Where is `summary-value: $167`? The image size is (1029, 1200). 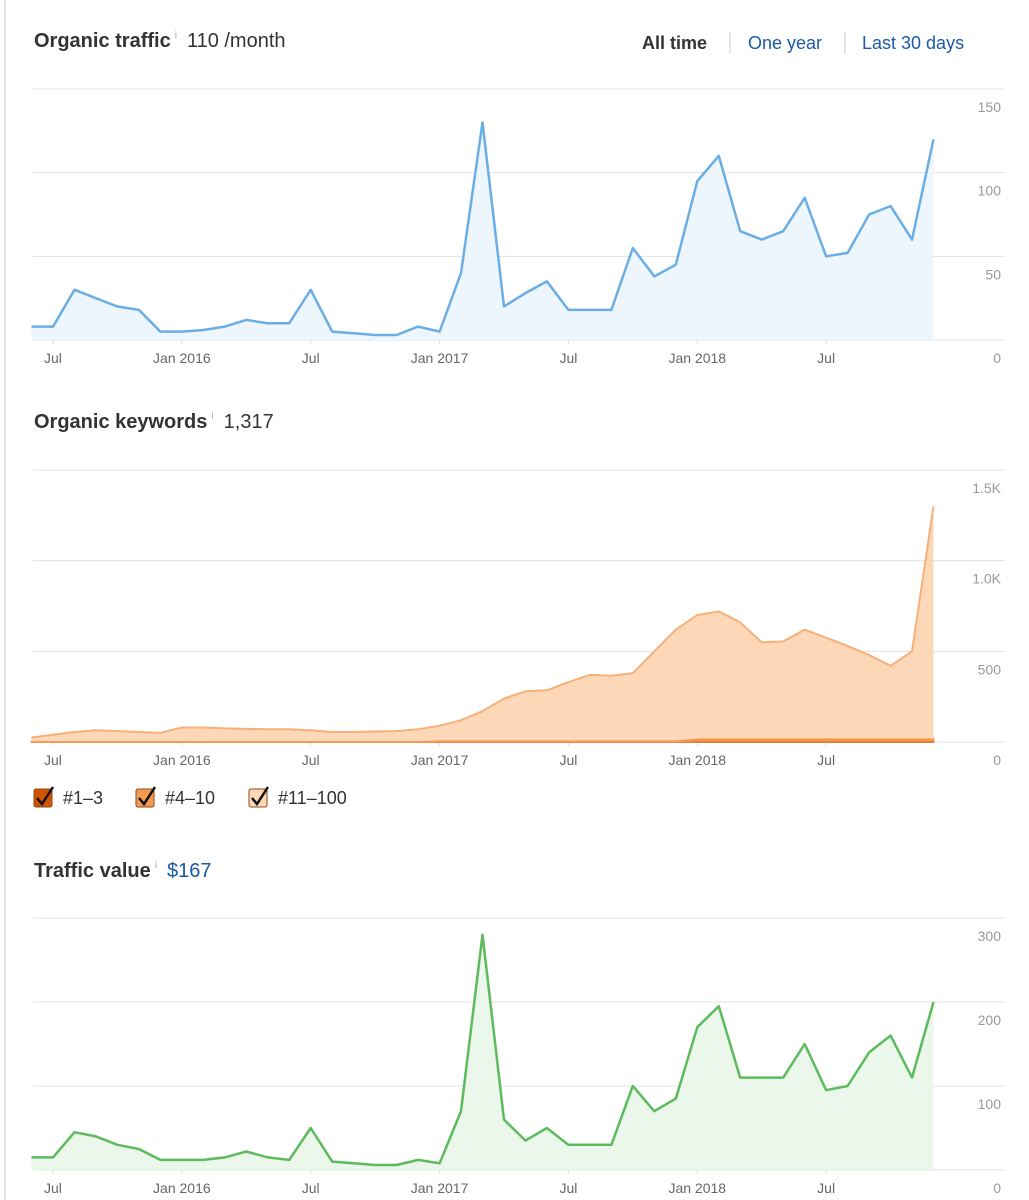 summary-value: $167 is located at coordinates (189, 871).